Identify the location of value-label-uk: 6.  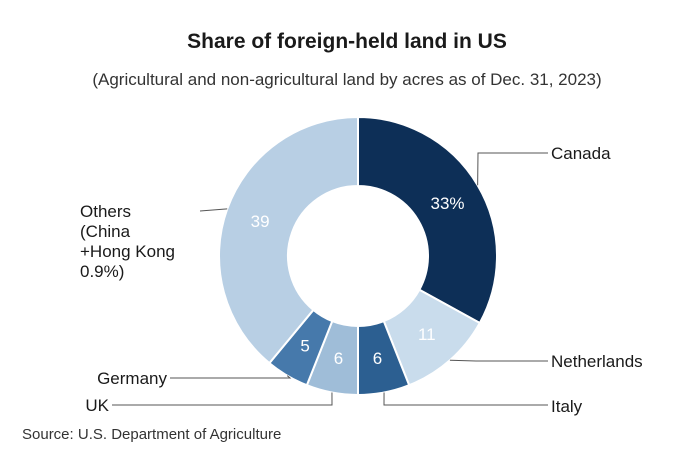
(338, 358).